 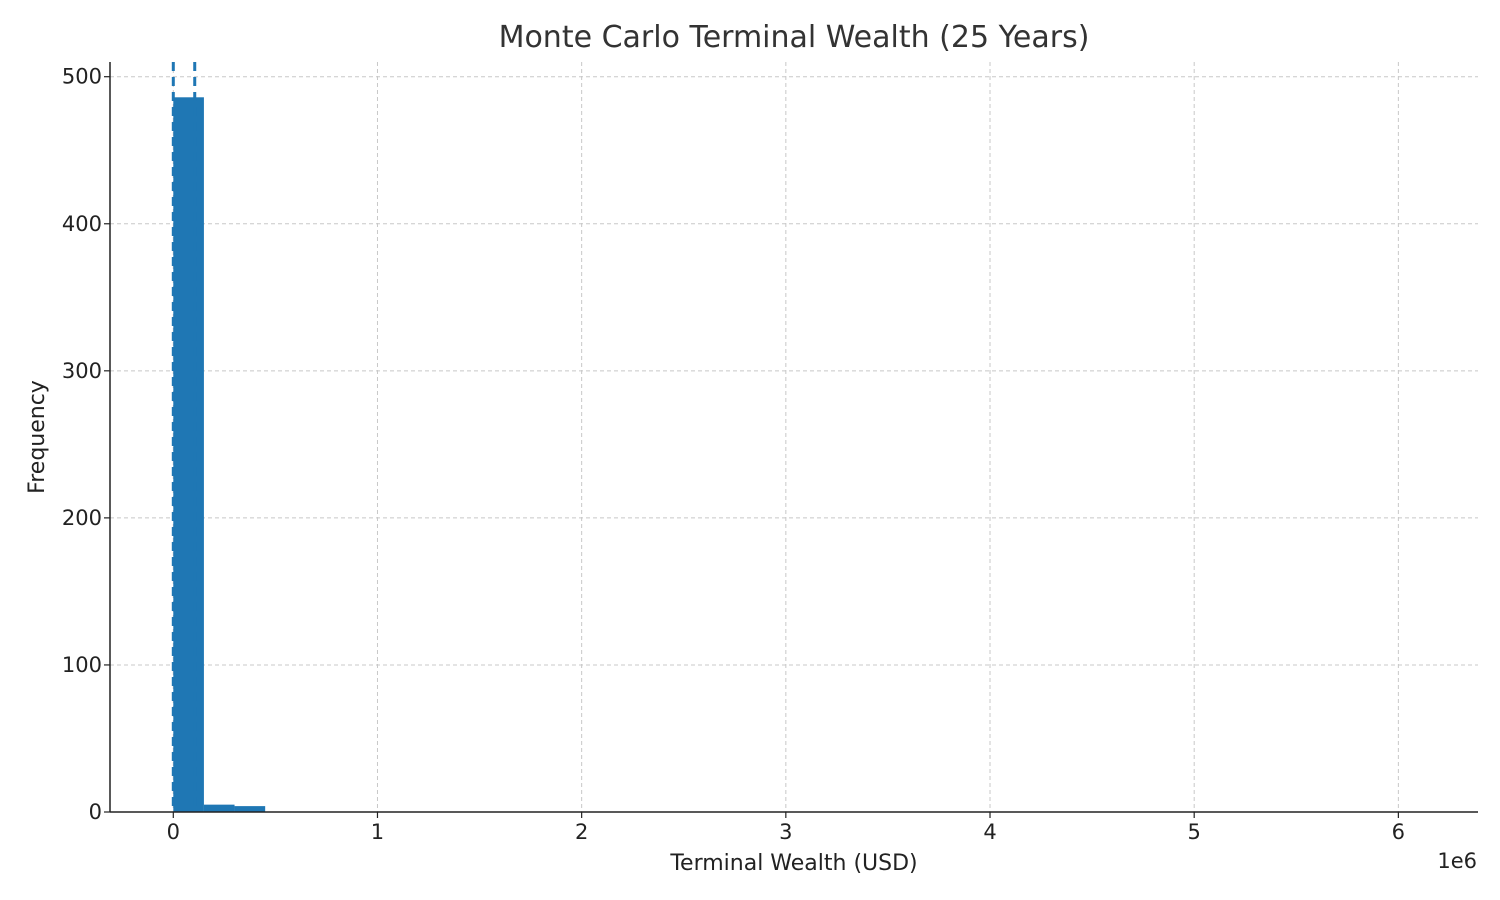 What do you see at coordinates (1398, 832) in the screenshot?
I see `x-tick-label: 6` at bounding box center [1398, 832].